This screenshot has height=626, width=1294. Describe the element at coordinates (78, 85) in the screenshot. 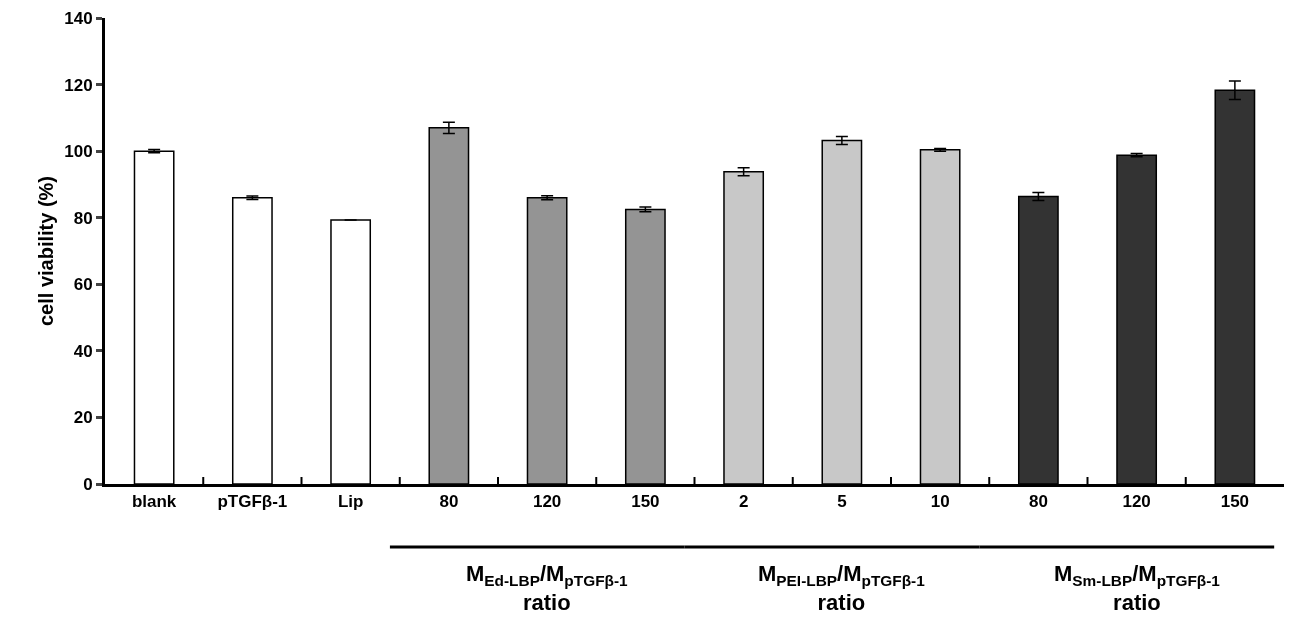

I see `y-tick-label: 120` at that location.